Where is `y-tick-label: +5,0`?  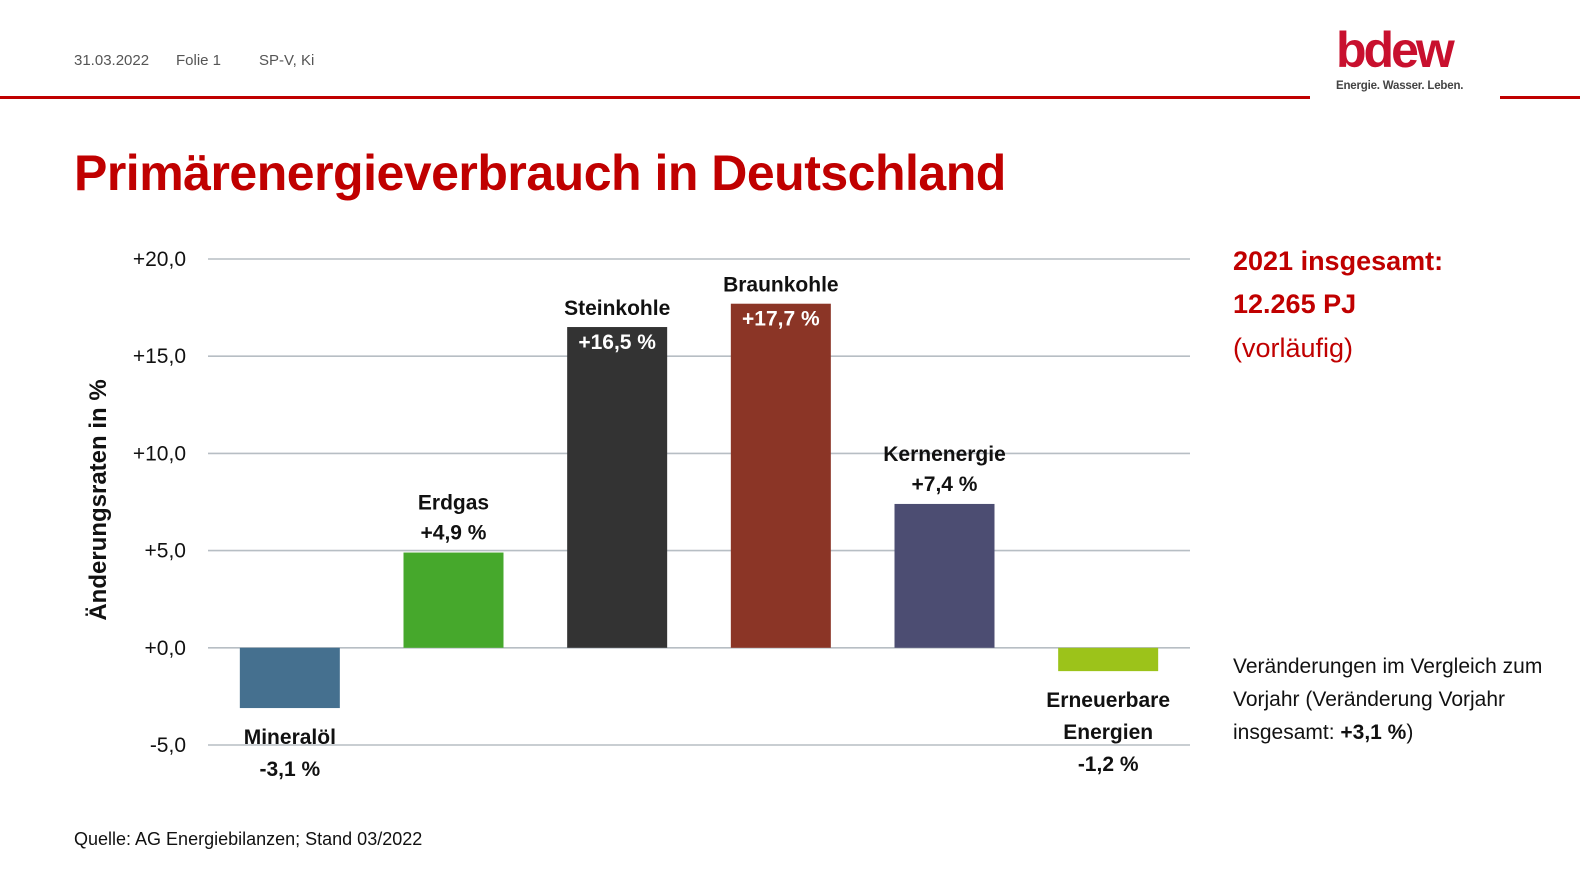
y-tick-label: +5,0 is located at coordinates (165, 551).